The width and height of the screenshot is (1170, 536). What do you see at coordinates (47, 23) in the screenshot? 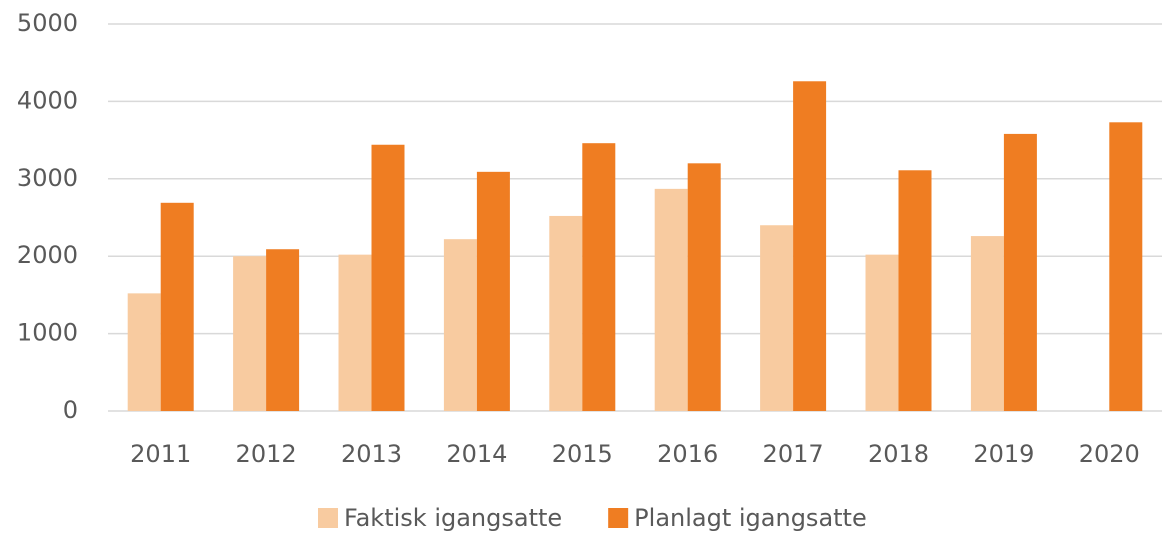
I see `y-tick-label: 5000` at bounding box center [47, 23].